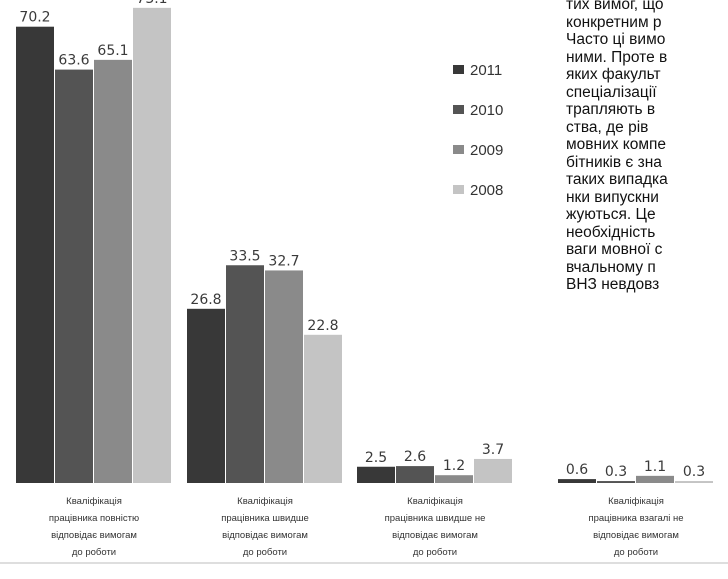 The height and width of the screenshot is (579, 728). What do you see at coordinates (435, 501) in the screenshot?
I see `category-label-3-line-1: Кваліфікація` at bounding box center [435, 501].